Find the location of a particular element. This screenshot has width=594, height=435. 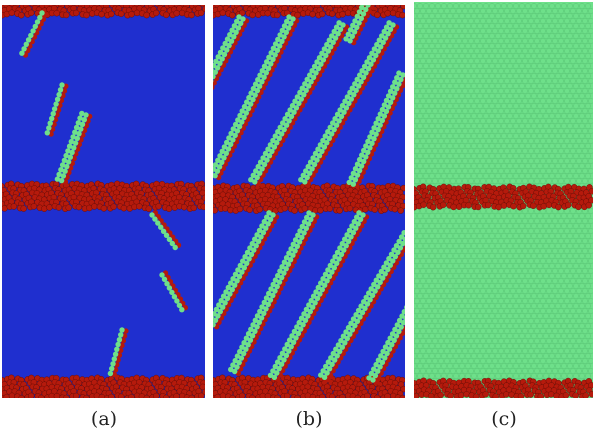

caption-c: (c) is located at coordinates (504, 419).